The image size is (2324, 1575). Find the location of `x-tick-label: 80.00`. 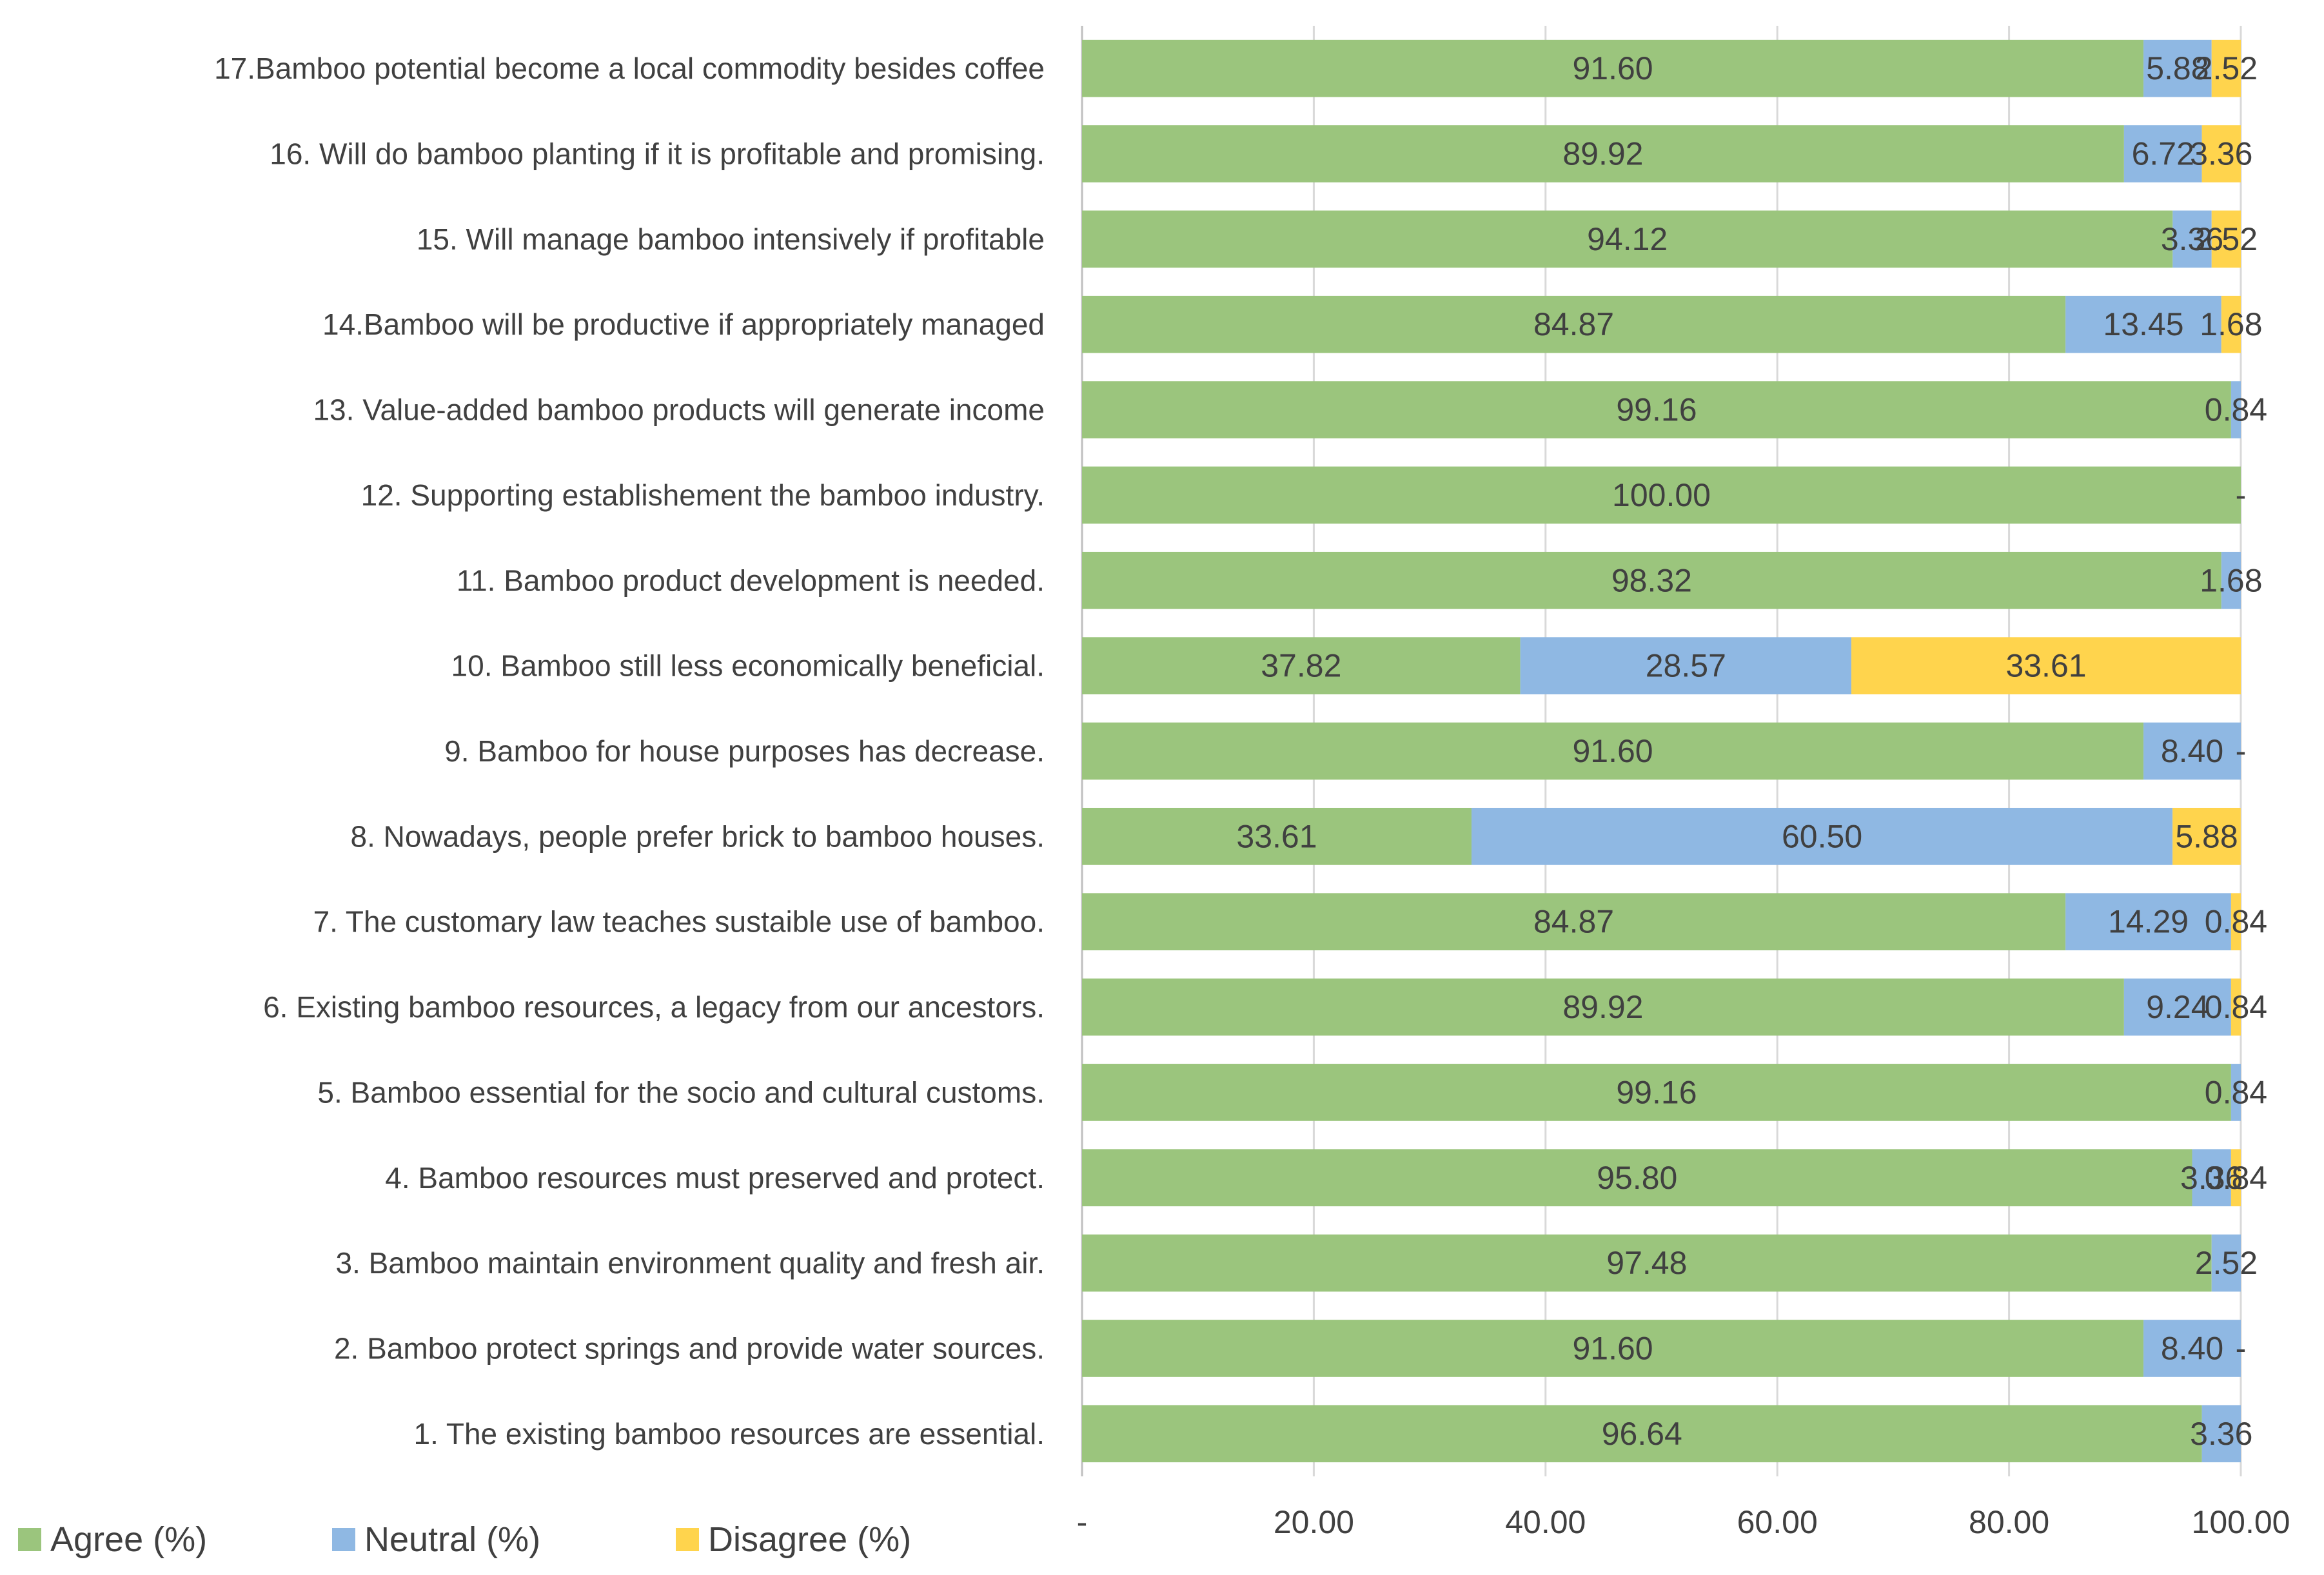

x-tick-label: 80.00 is located at coordinates (2009, 1522).